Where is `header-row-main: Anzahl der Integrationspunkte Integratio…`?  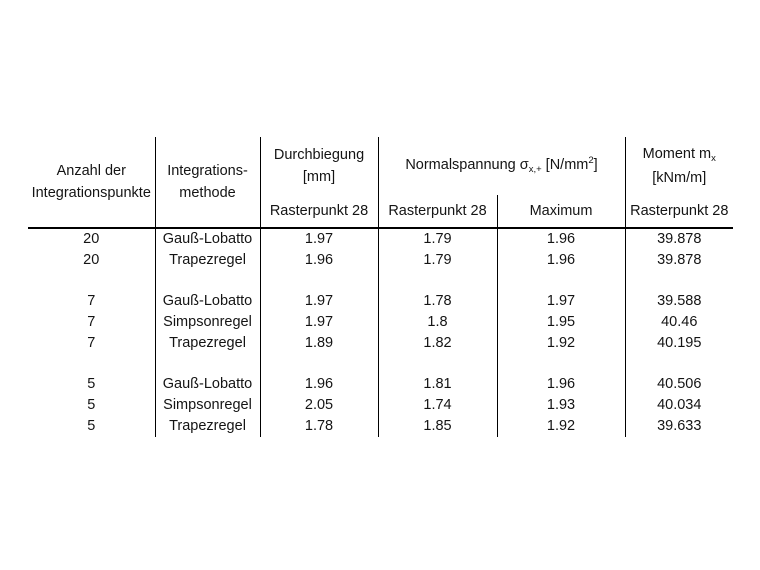 header-row-main: Anzahl der Integrationspunkte Integratio… is located at coordinates (380, 183).